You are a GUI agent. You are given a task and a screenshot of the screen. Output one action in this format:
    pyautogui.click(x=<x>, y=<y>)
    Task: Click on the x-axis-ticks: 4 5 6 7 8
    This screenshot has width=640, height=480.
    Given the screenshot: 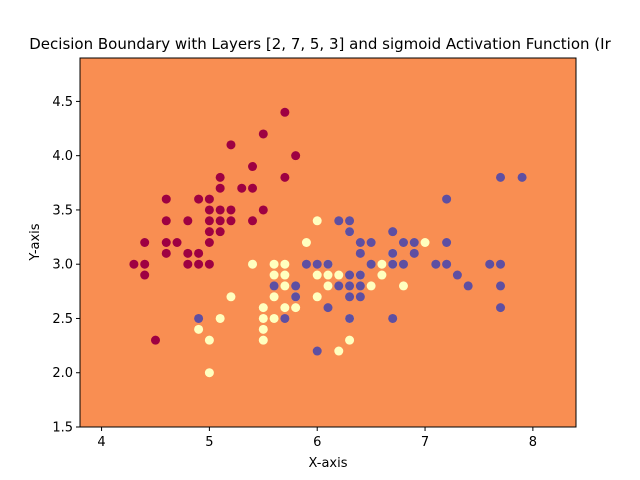 What is the action you would take?
    pyautogui.click(x=317, y=438)
    